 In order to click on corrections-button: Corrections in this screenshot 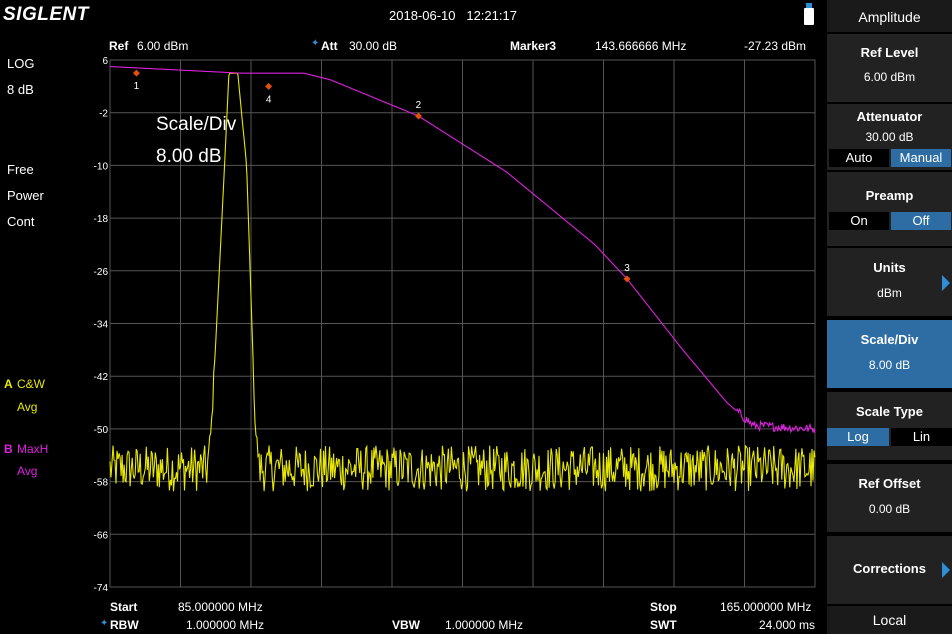, I will do `click(889, 571)`.